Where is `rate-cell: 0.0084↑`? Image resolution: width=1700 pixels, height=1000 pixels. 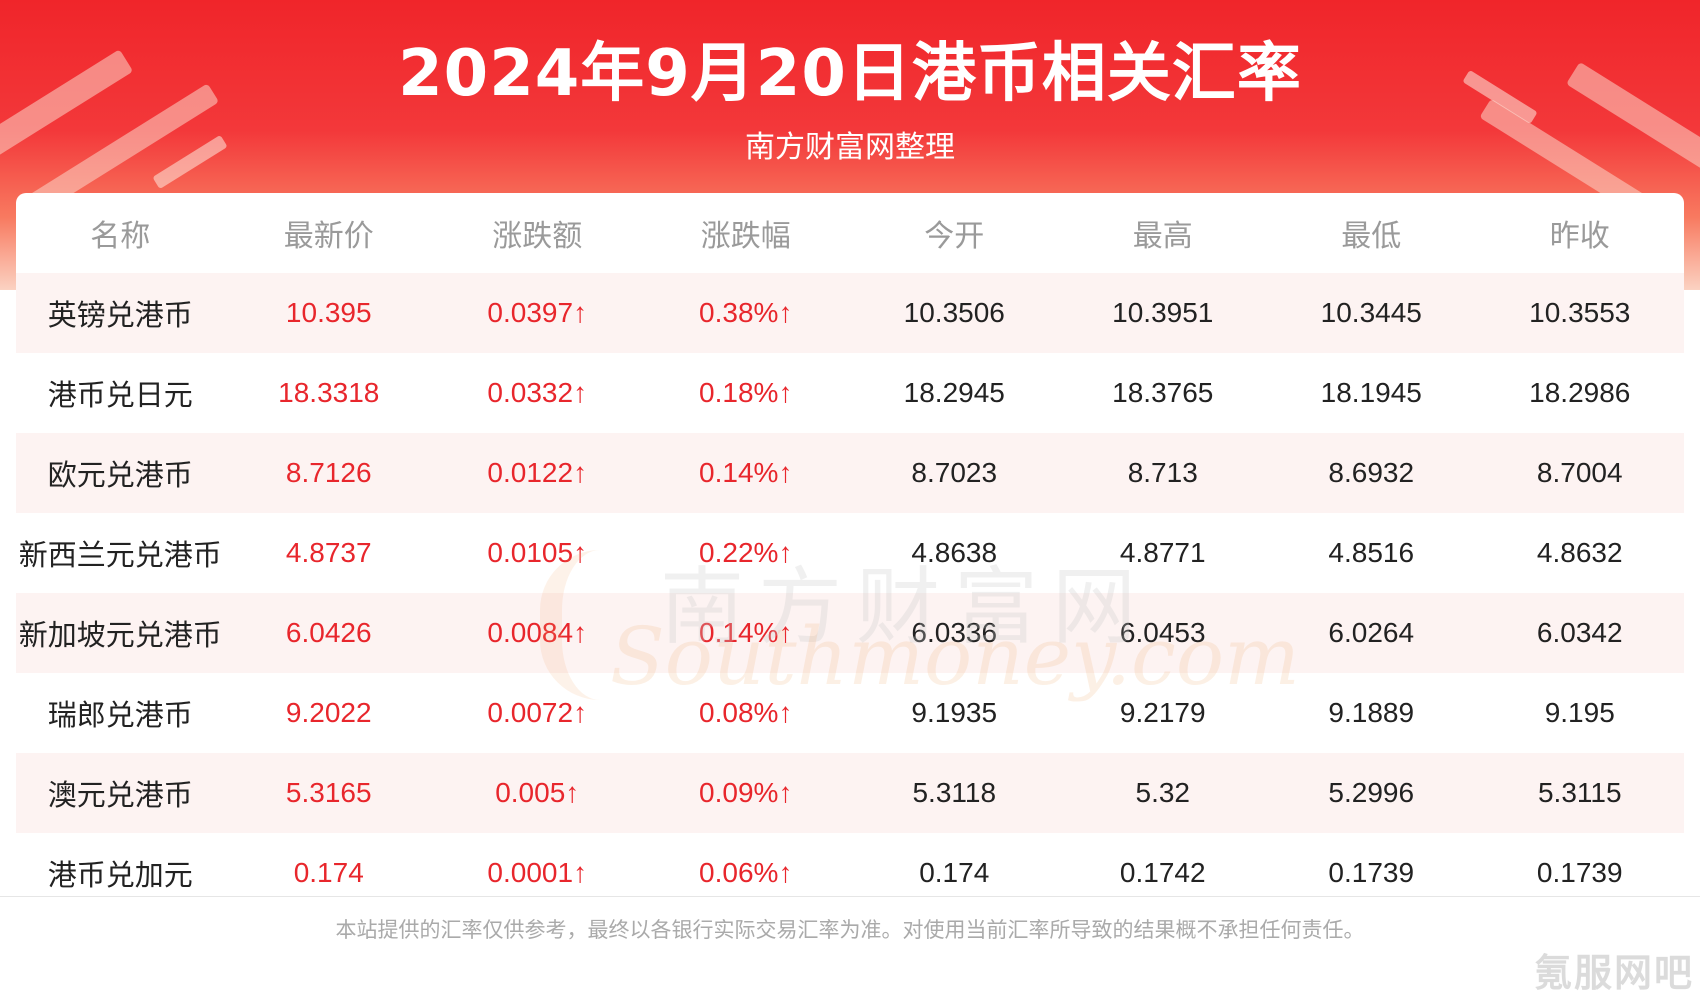 rate-cell: 0.0084↑ is located at coordinates (537, 633).